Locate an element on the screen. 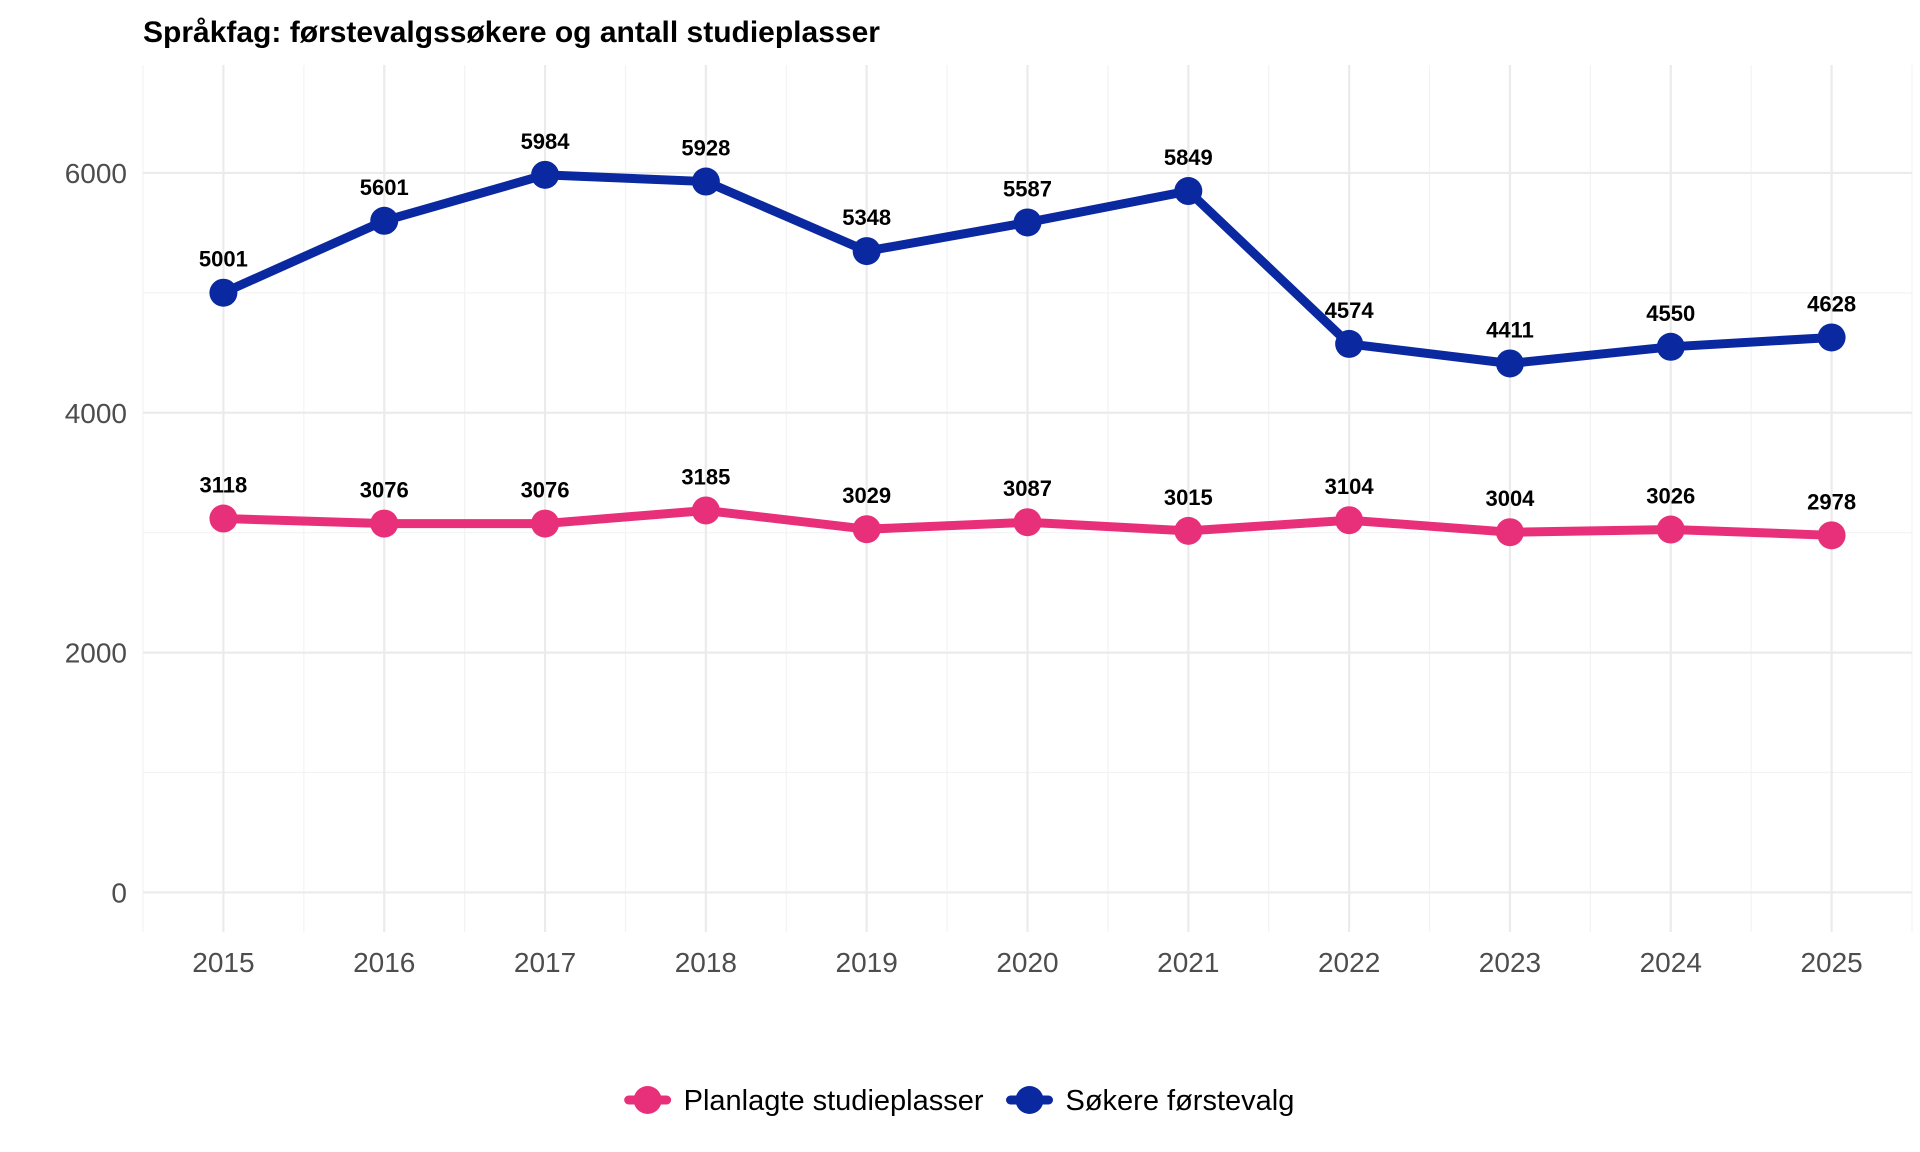 The image size is (1920, 1152). x-tick-label: 2022 is located at coordinates (1349, 962).